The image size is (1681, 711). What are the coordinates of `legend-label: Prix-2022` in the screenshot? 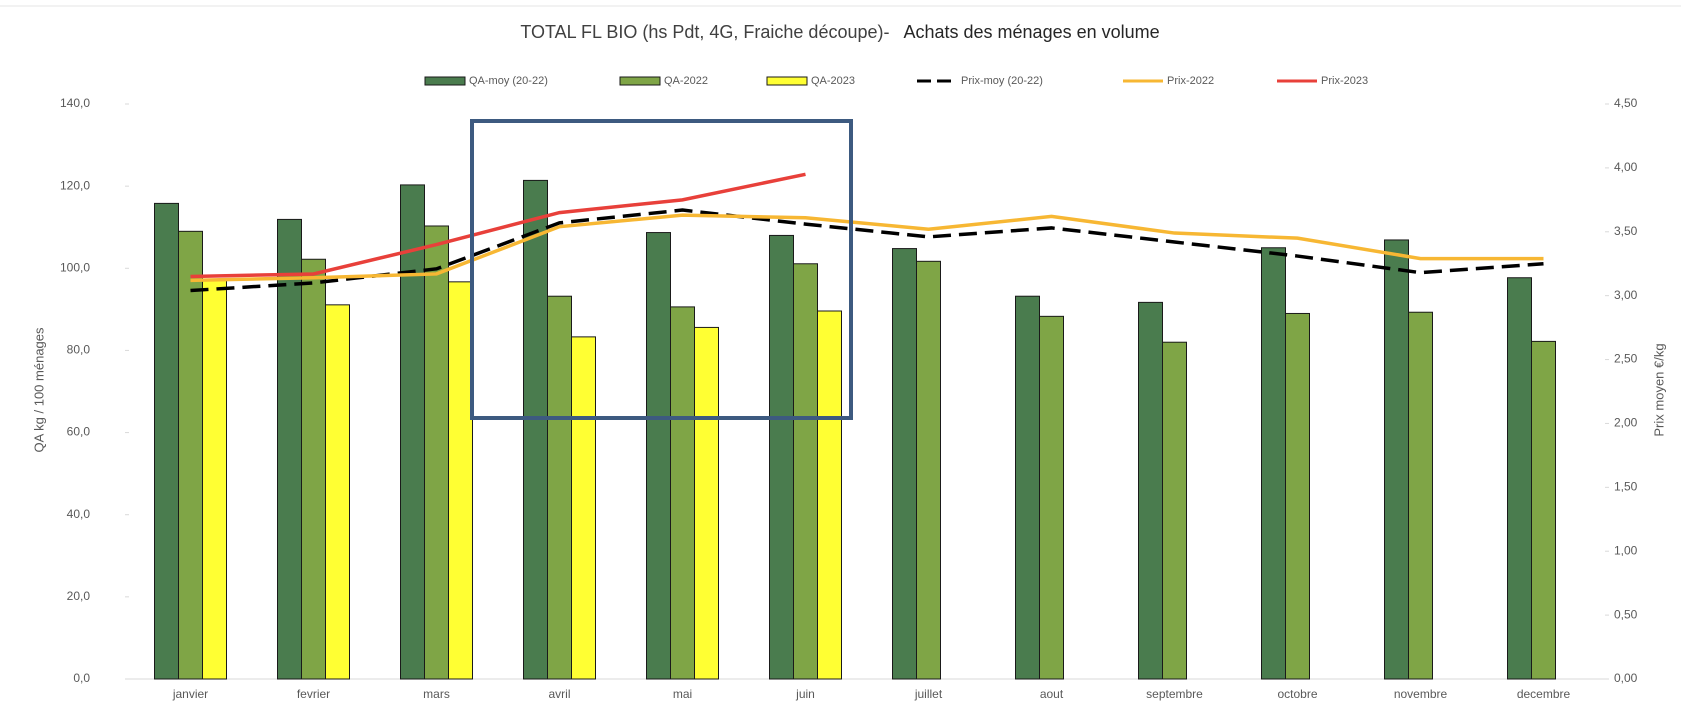 It's located at (1190, 81).